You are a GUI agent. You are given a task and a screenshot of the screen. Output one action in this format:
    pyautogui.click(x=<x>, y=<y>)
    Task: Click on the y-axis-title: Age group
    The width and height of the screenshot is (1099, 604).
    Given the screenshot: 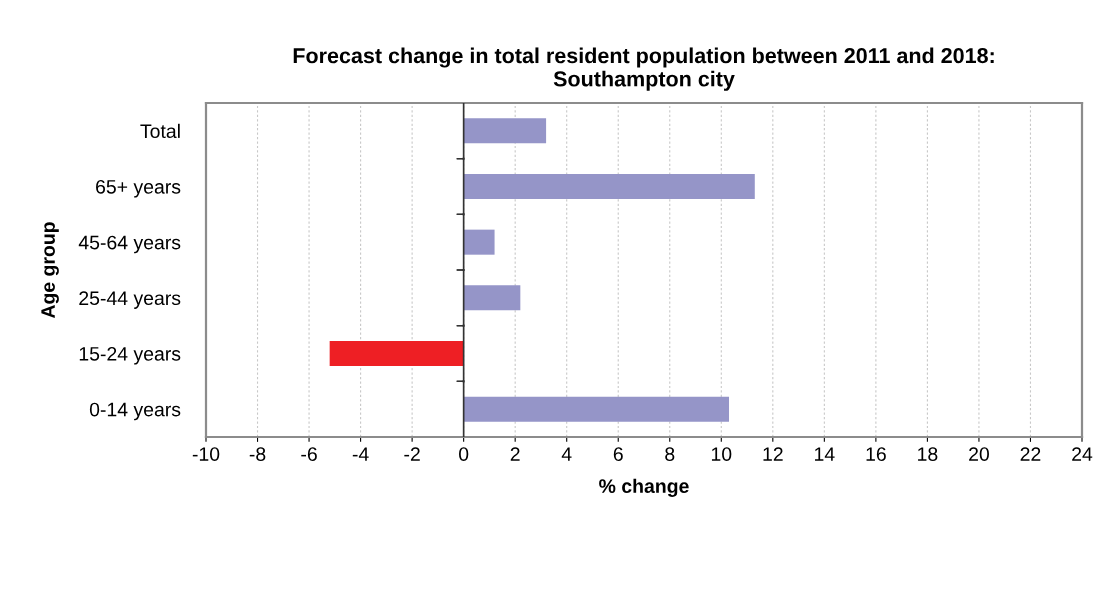 What is the action you would take?
    pyautogui.click(x=50, y=270)
    